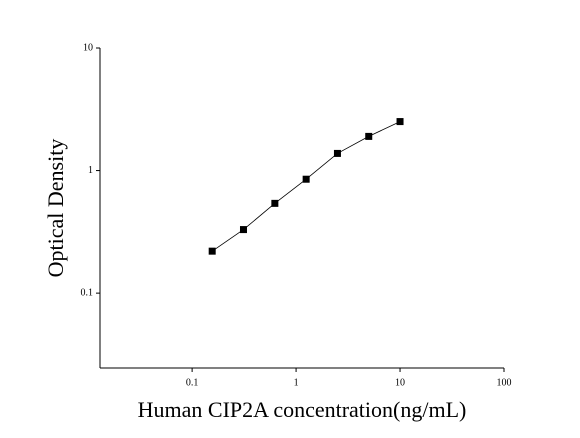 This screenshot has height=438, width=580. What do you see at coordinates (302, 409) in the screenshot?
I see `x-axis-title: Human CIP2A concentration(ng/mL)` at bounding box center [302, 409].